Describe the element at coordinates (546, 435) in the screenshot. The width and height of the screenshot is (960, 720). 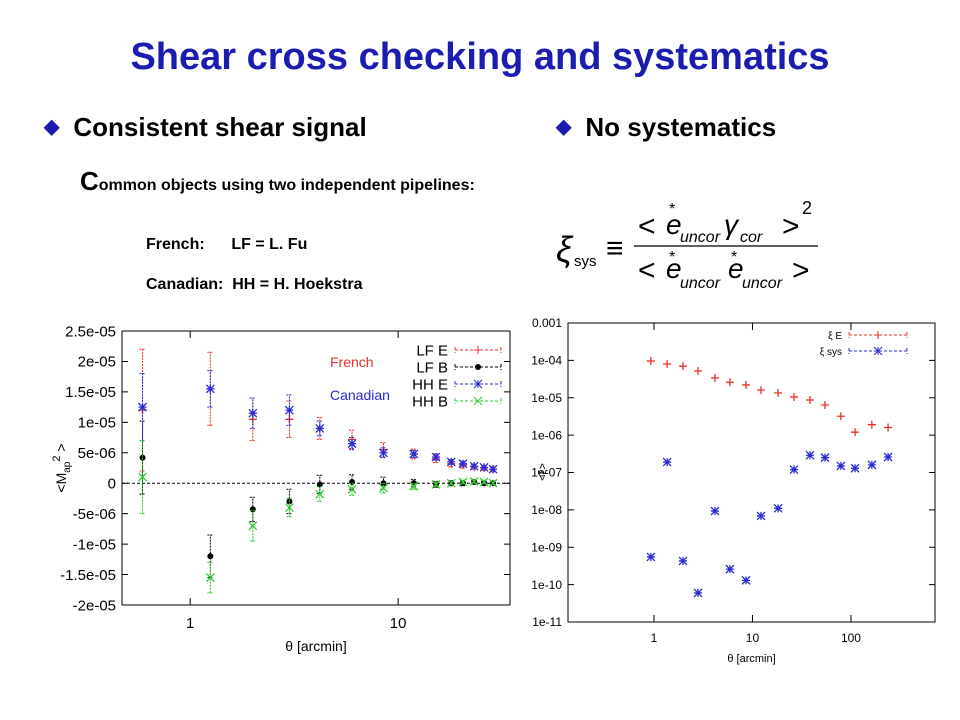
I see `y-tick-label: 1e-06` at that location.